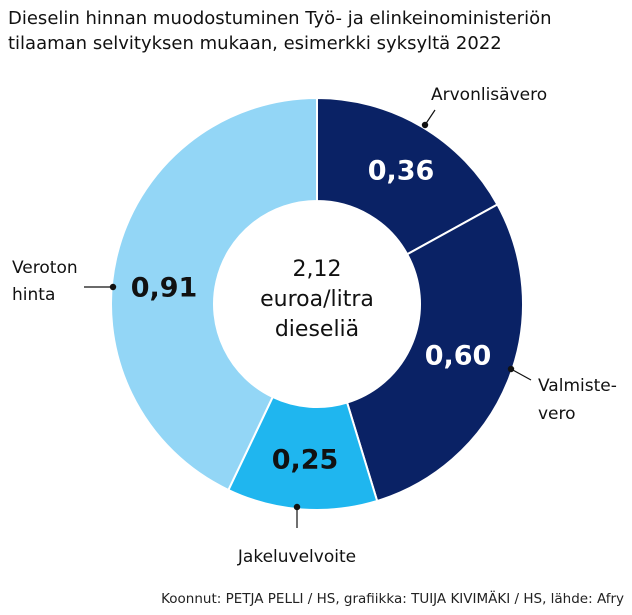 This screenshot has width=632, height=615. I want to click on leader-dot-valmistevero, so click(511, 369).